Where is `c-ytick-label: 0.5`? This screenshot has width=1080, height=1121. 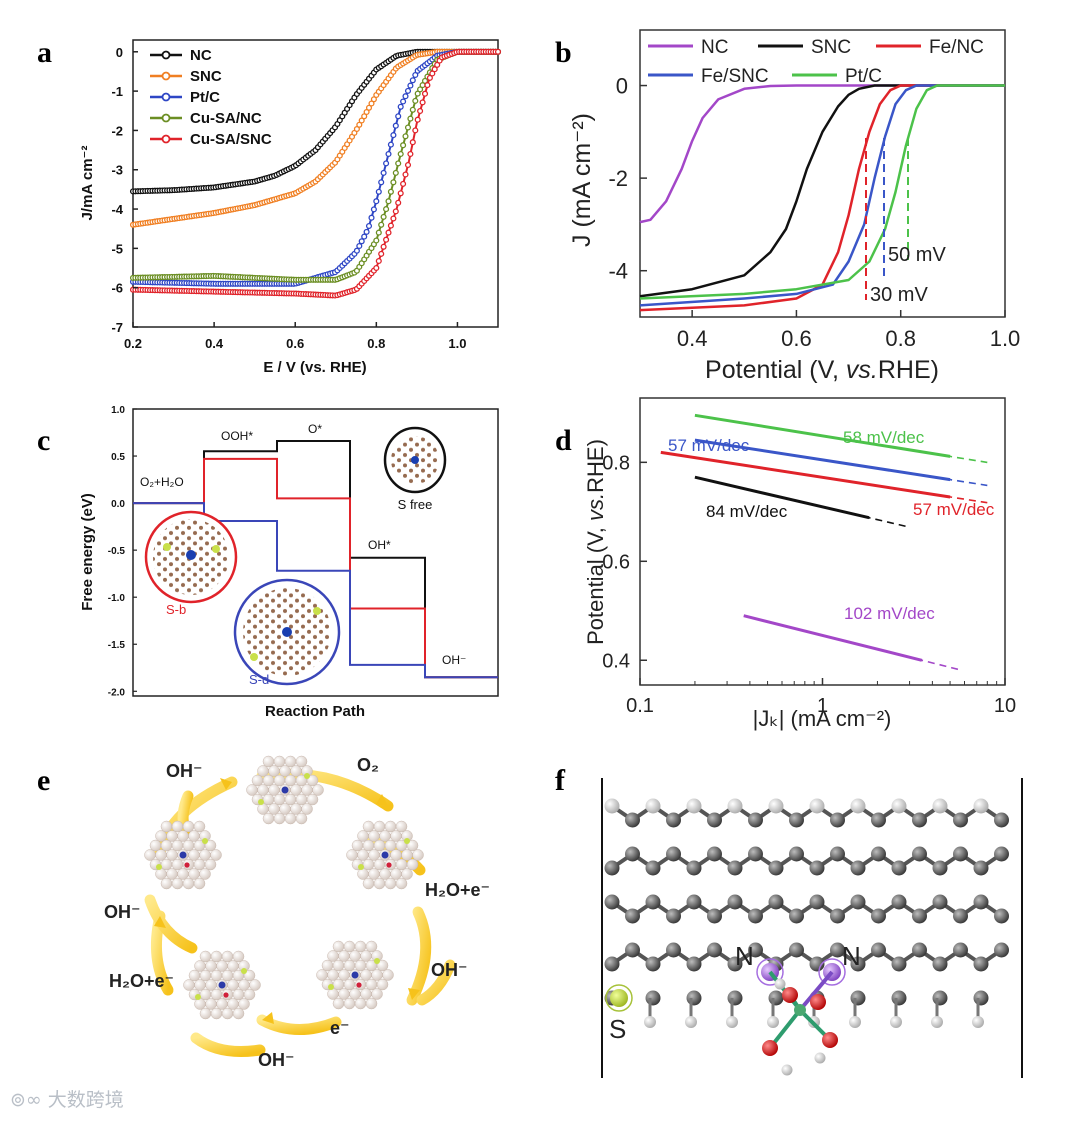 c-ytick-label: 0.5 is located at coordinates (118, 457).